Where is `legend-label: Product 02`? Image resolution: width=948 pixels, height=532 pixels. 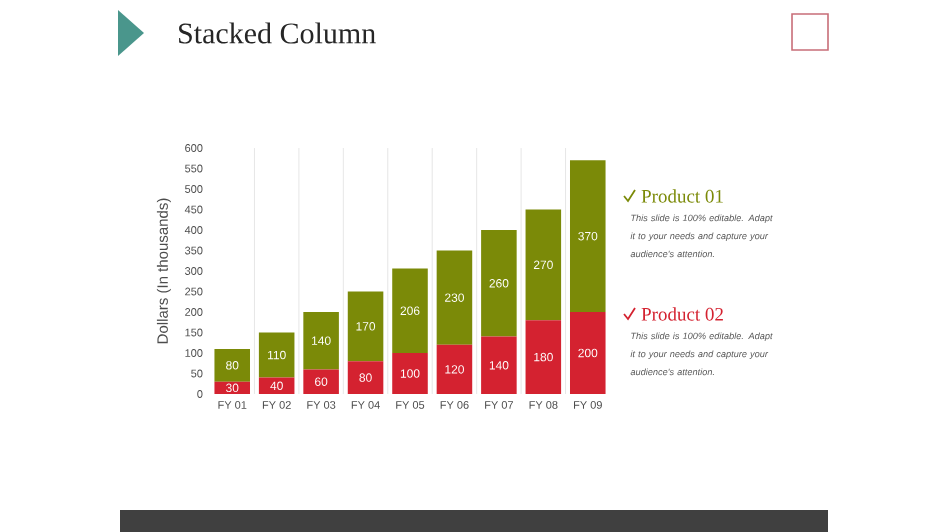
legend-label: Product 02 is located at coordinates (682, 314).